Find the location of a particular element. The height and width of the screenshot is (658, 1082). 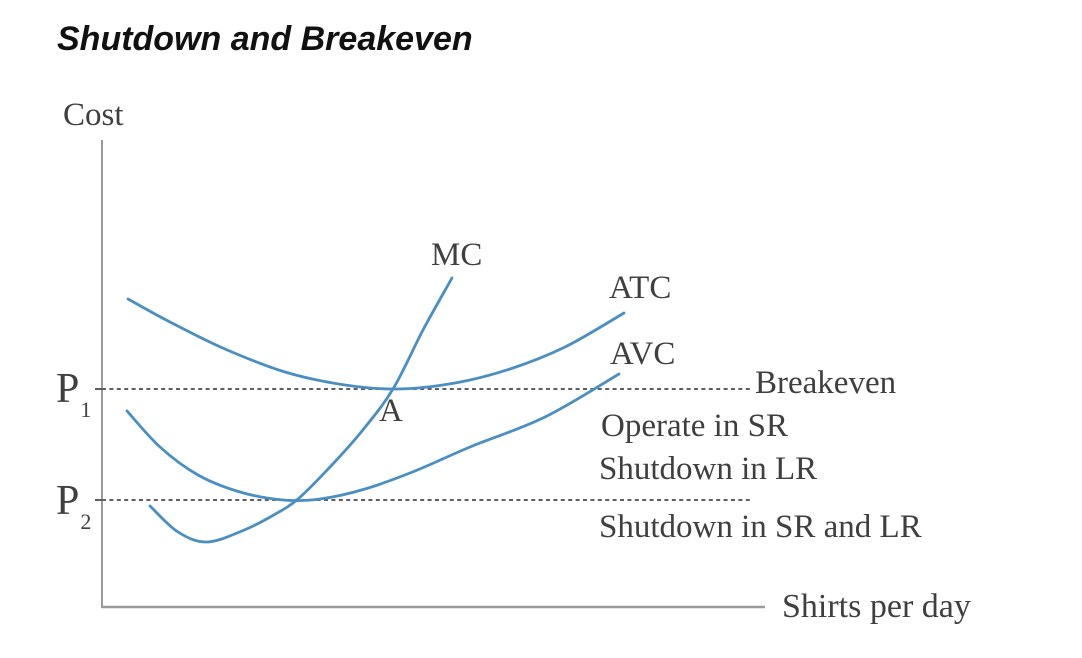

curve-label-mc: MC is located at coordinates (457, 255).